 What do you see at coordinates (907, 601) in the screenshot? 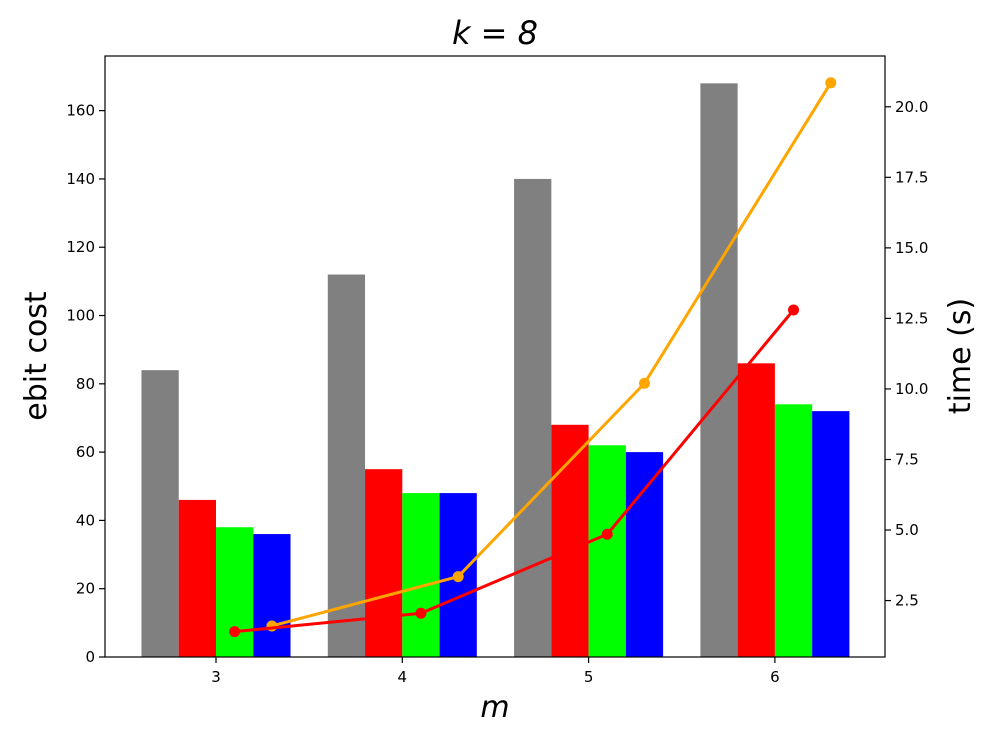
I see `y2-tick-label: 2.5` at bounding box center [907, 601].